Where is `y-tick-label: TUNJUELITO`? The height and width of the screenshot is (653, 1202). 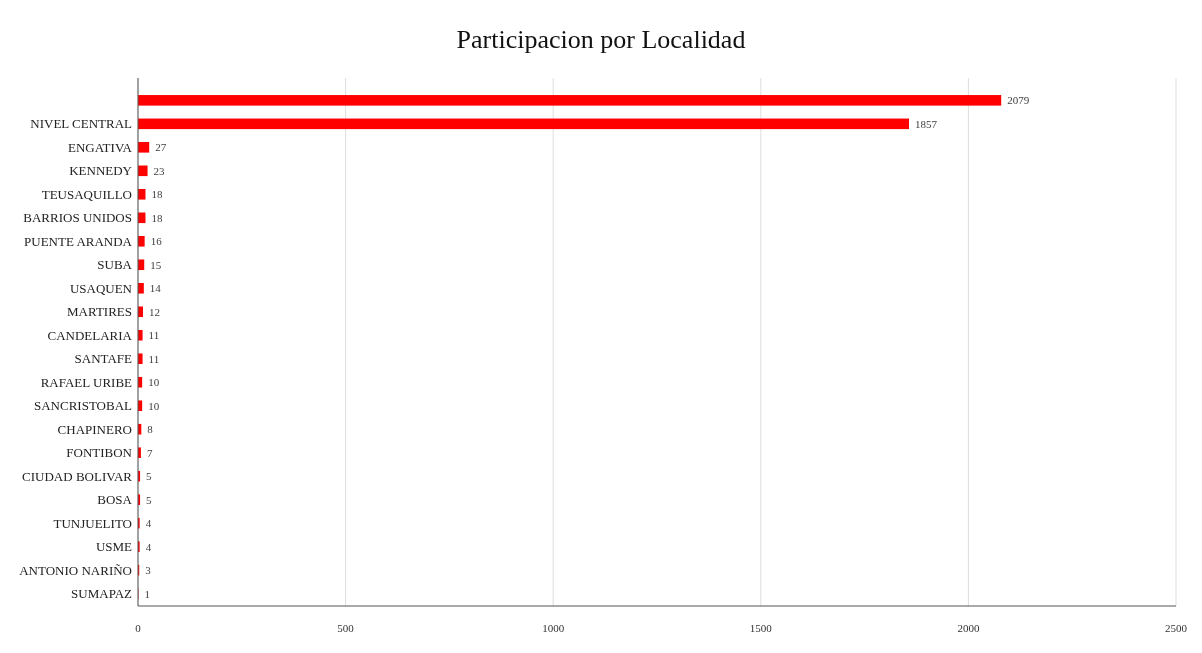 y-tick-label: TUNJUELITO is located at coordinates (92, 523).